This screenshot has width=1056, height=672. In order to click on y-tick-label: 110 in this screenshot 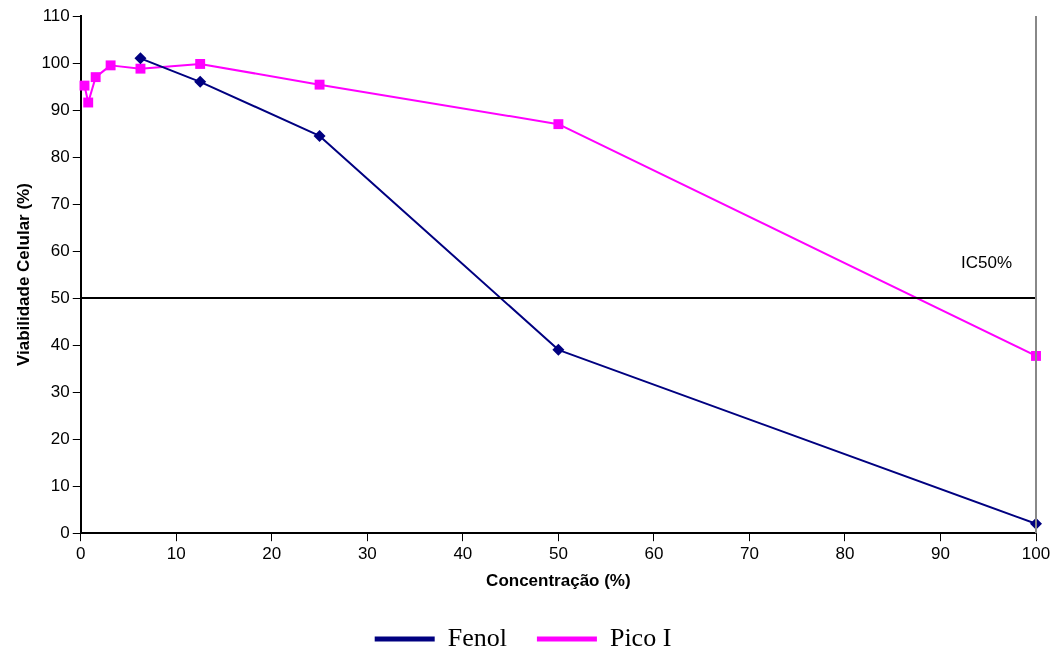, I will do `click(56, 15)`.